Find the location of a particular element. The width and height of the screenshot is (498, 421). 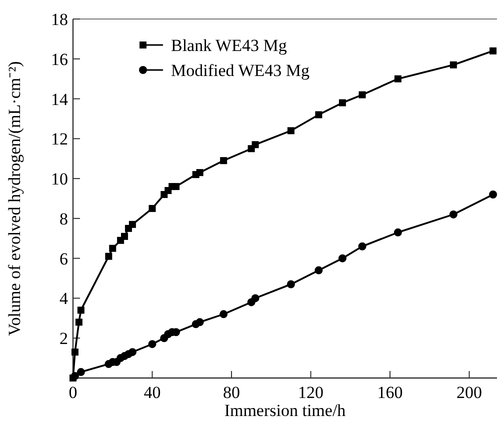

x-tick-label: 200 is located at coordinates (469, 392).